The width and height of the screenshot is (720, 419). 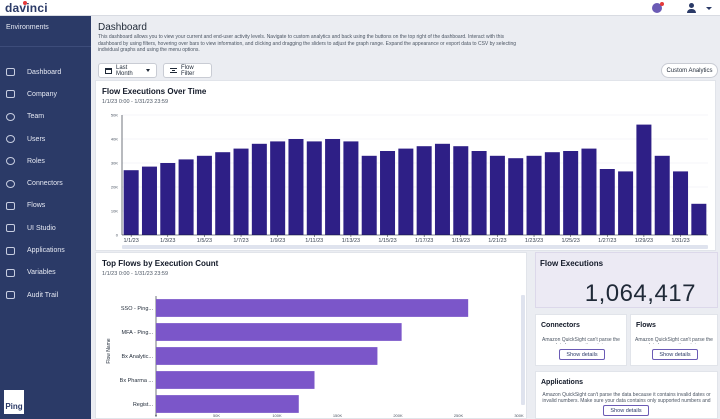 I want to click on x-tick-label: 1/13/23, so click(x=351, y=241).